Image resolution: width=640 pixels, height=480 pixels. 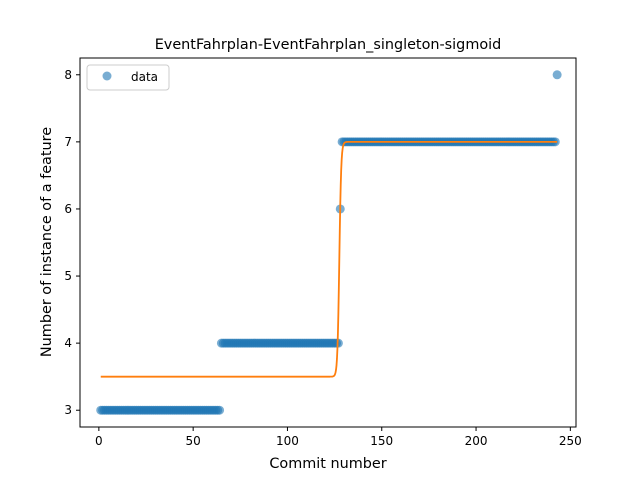 What do you see at coordinates (68, 209) in the screenshot?
I see `y-tick-label: 6` at bounding box center [68, 209].